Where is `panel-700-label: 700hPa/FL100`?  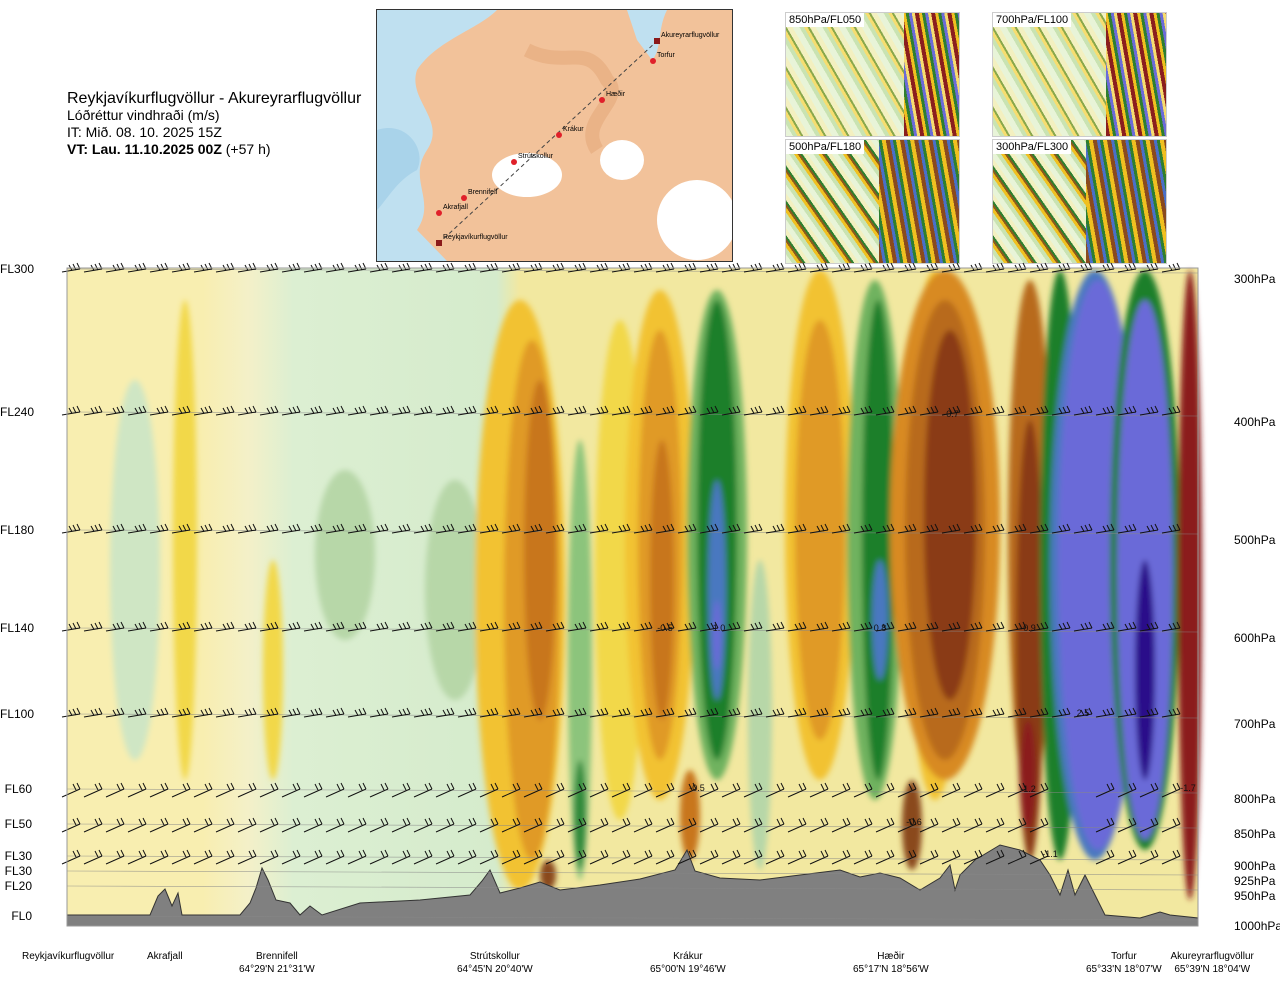 panel-700-label: 700hPa/FL100 is located at coordinates (1032, 20).